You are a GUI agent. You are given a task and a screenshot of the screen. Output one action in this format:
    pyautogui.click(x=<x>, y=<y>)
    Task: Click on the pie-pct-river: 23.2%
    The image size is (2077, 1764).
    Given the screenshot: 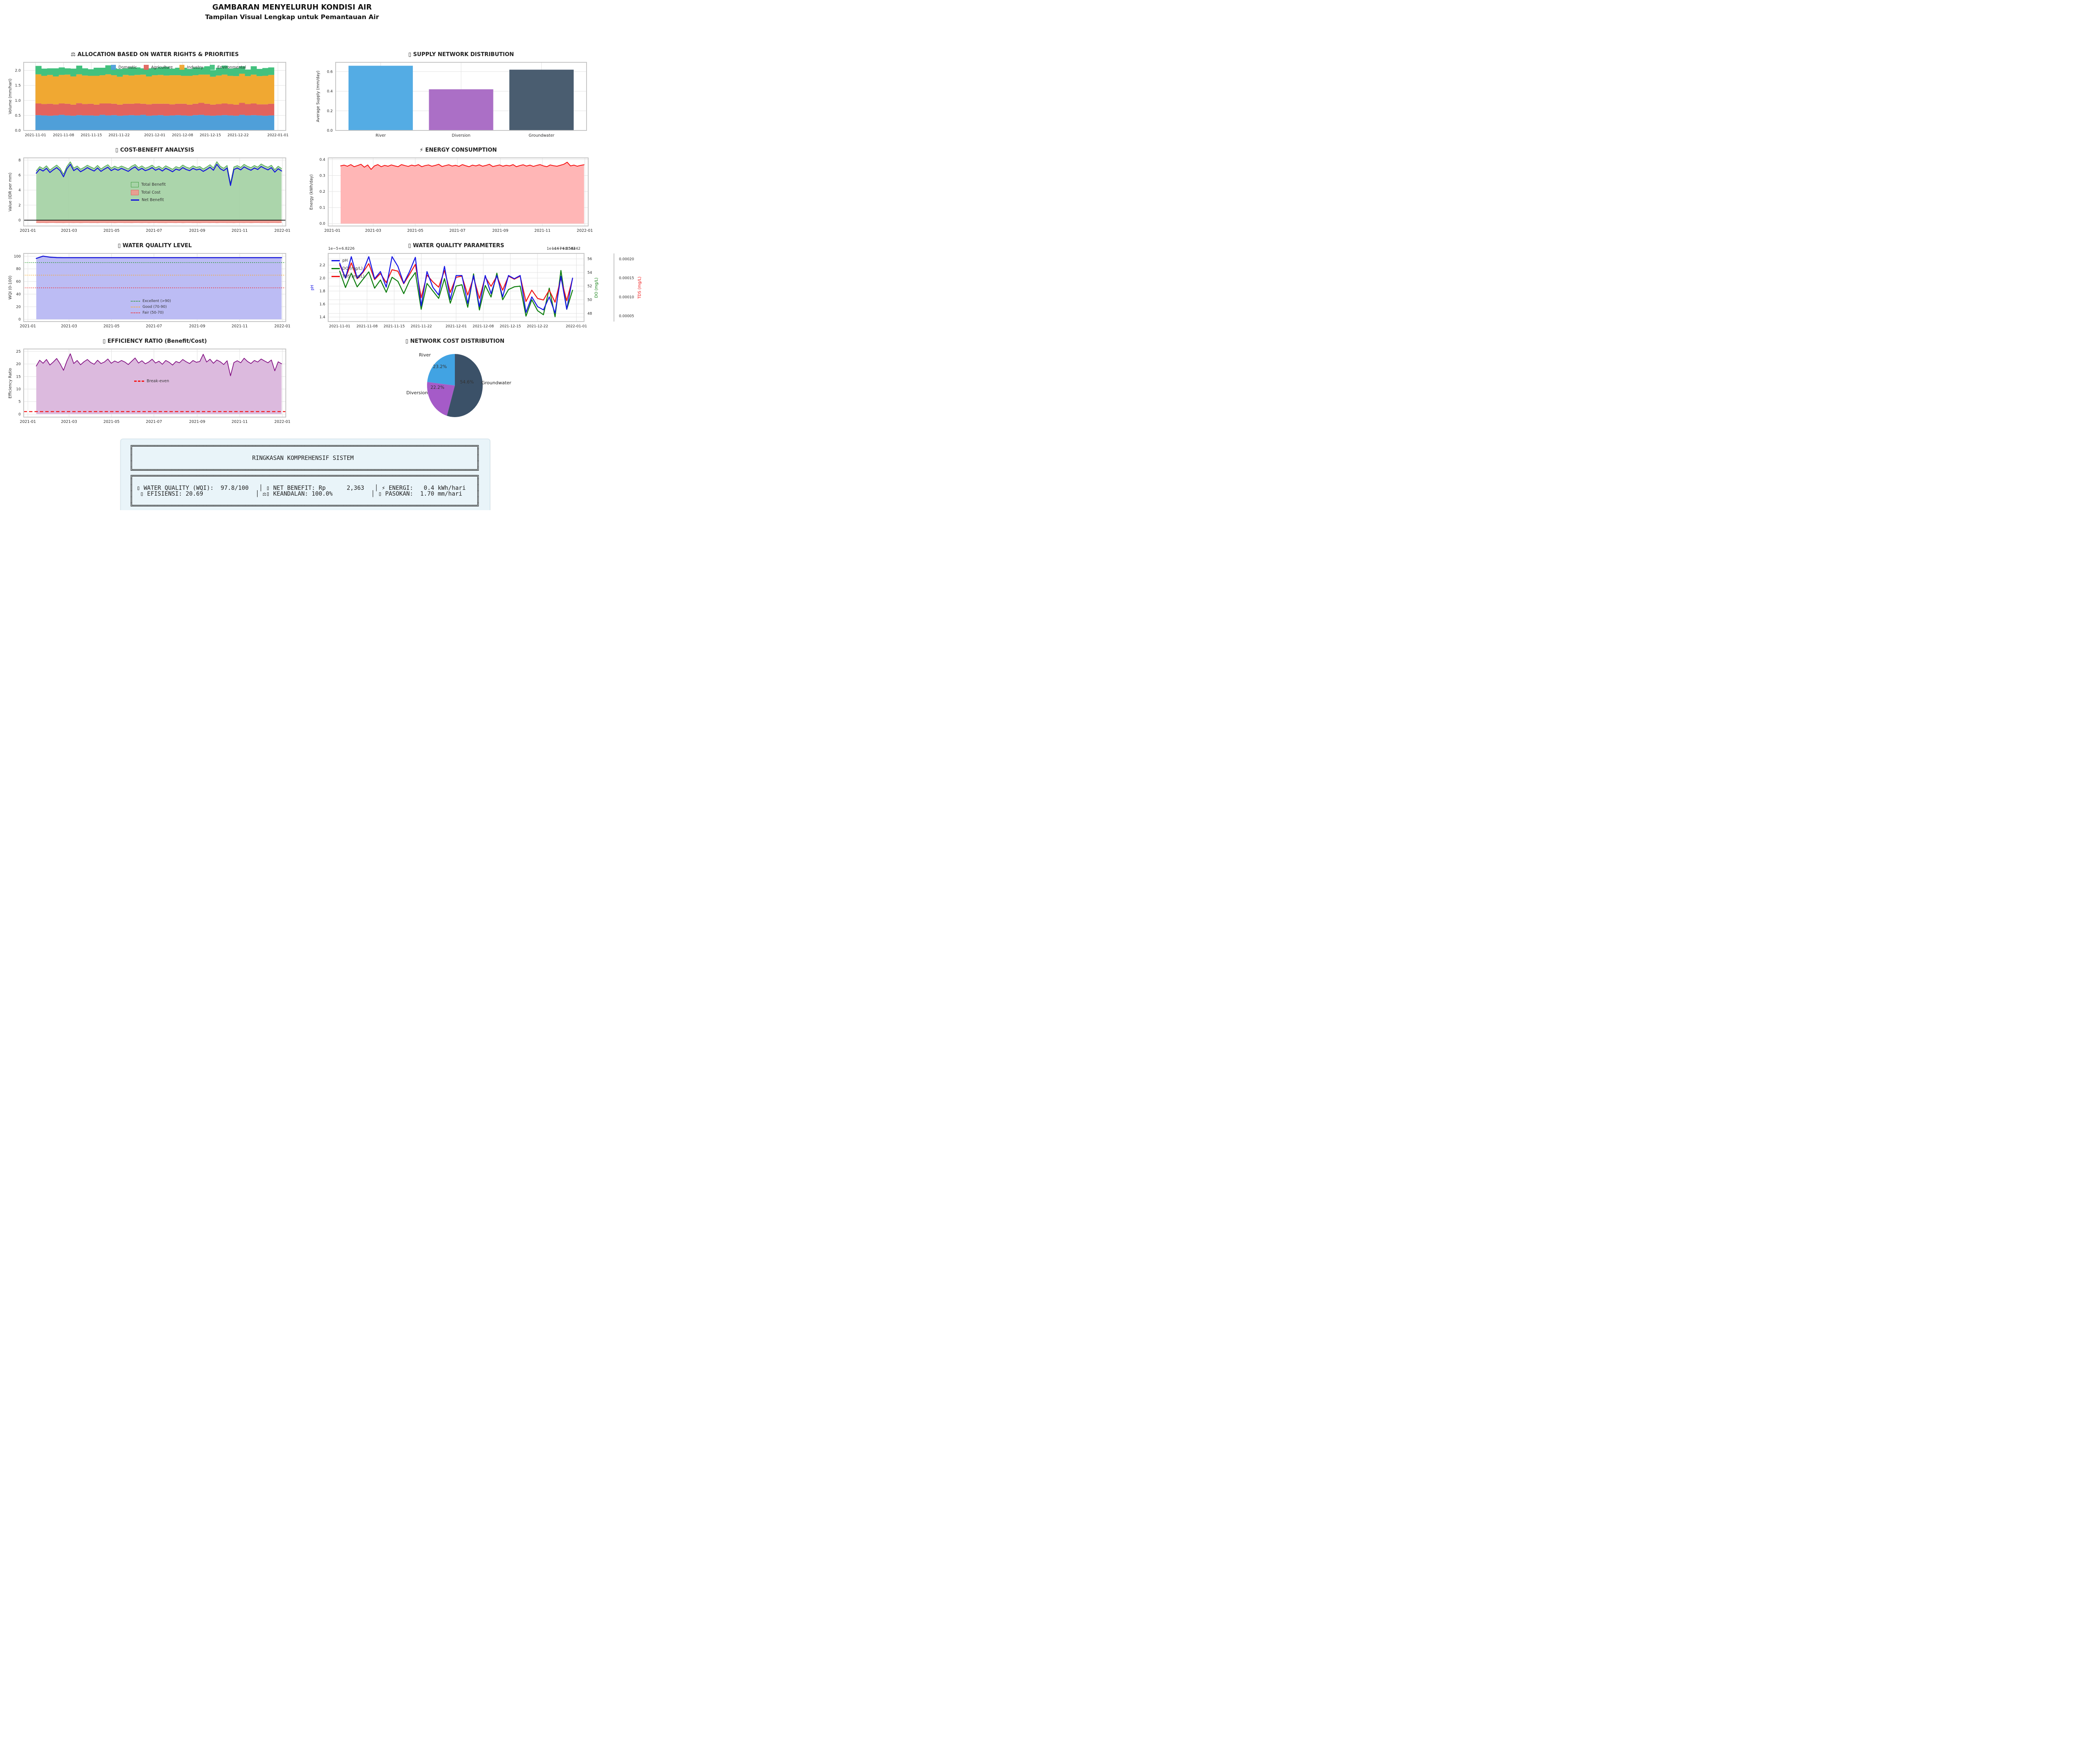 What is the action you would take?
    pyautogui.click(x=440, y=366)
    